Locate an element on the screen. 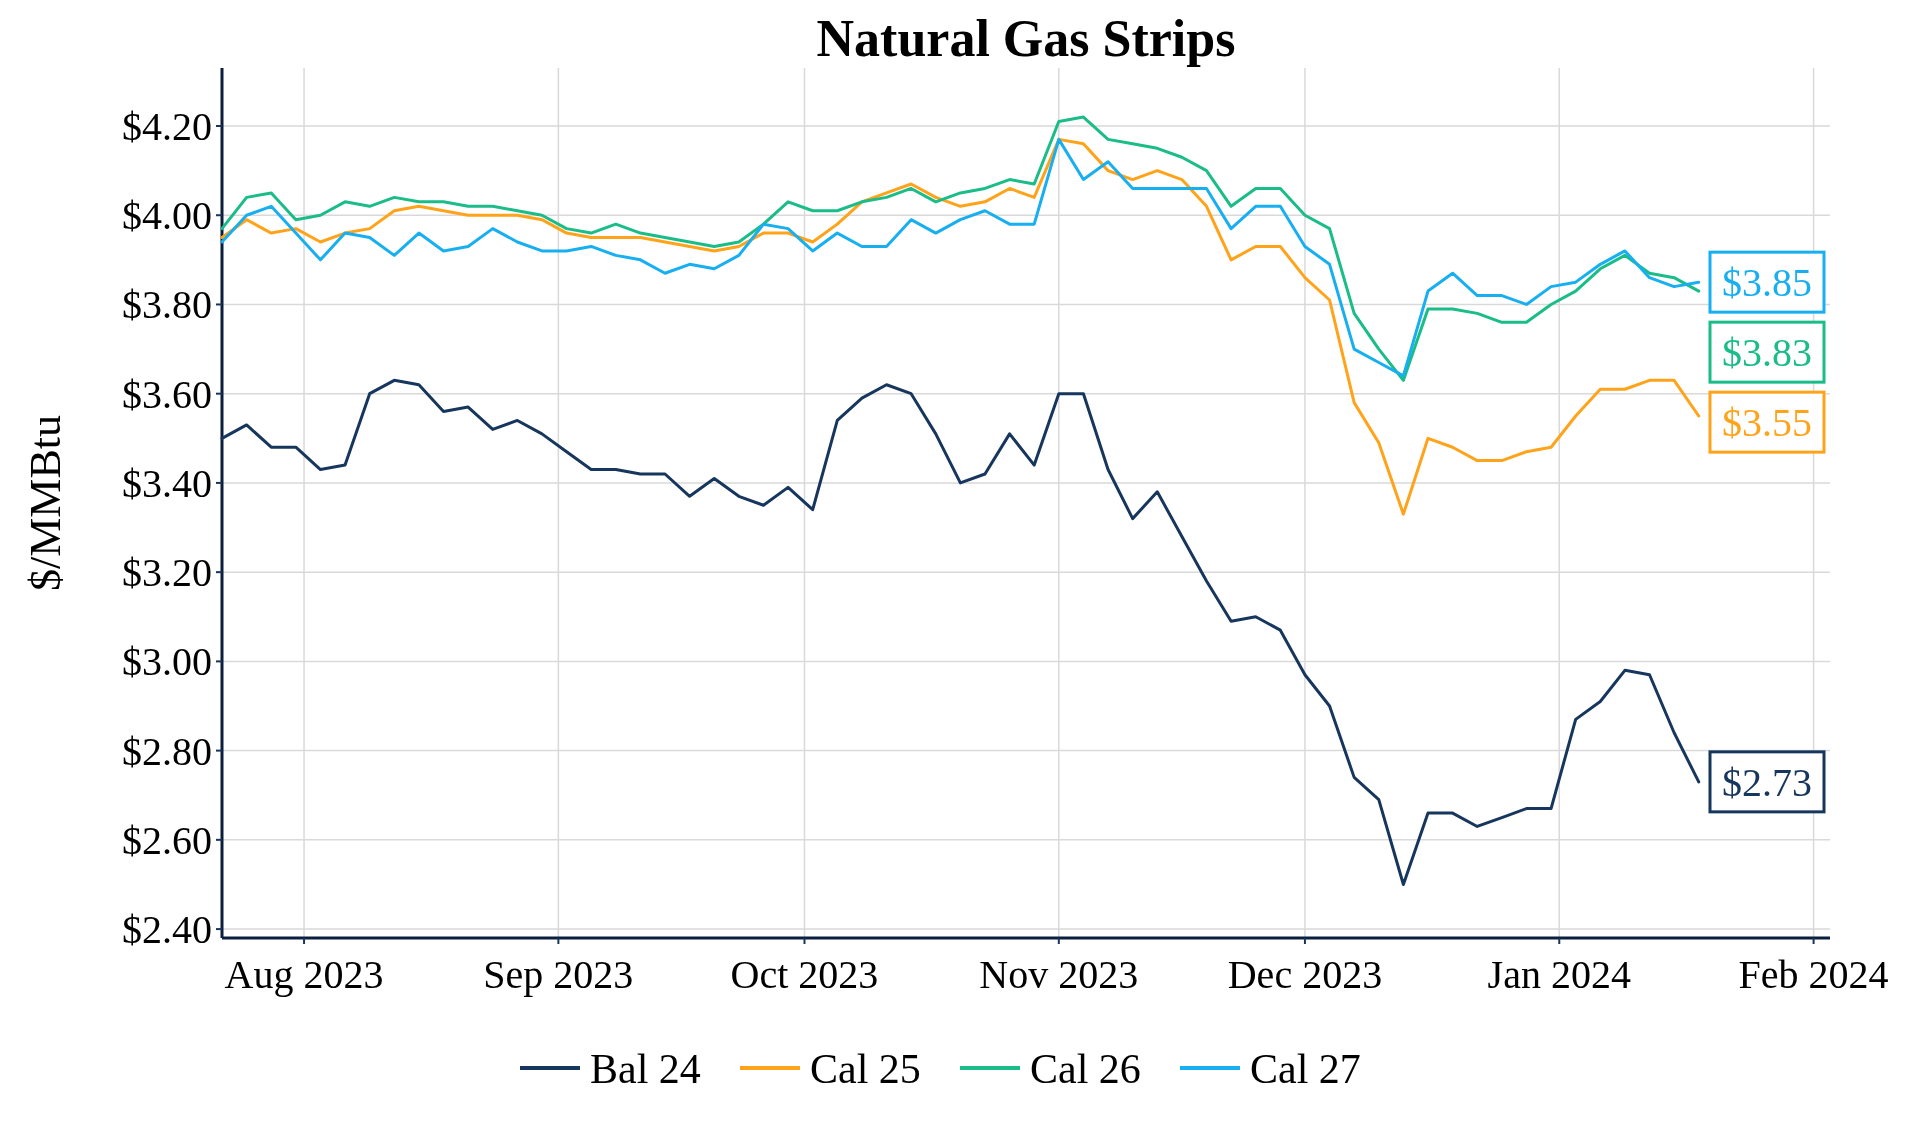 The width and height of the screenshot is (1920, 1128). data-label: $2.73 is located at coordinates (1767, 782).